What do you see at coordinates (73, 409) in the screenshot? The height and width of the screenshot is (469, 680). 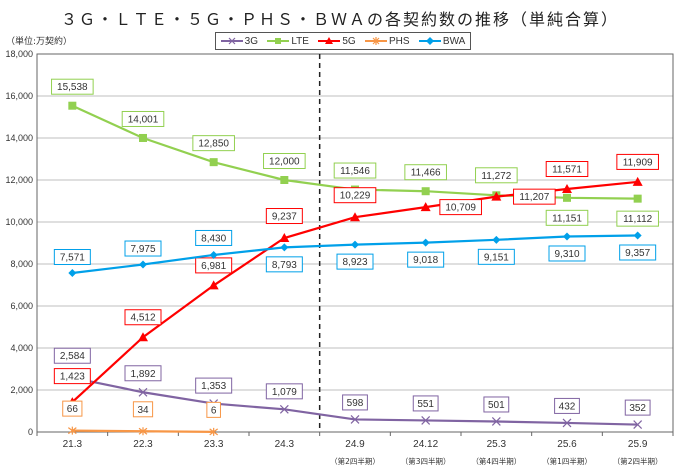 I see `data-label-phs: 66` at bounding box center [73, 409].